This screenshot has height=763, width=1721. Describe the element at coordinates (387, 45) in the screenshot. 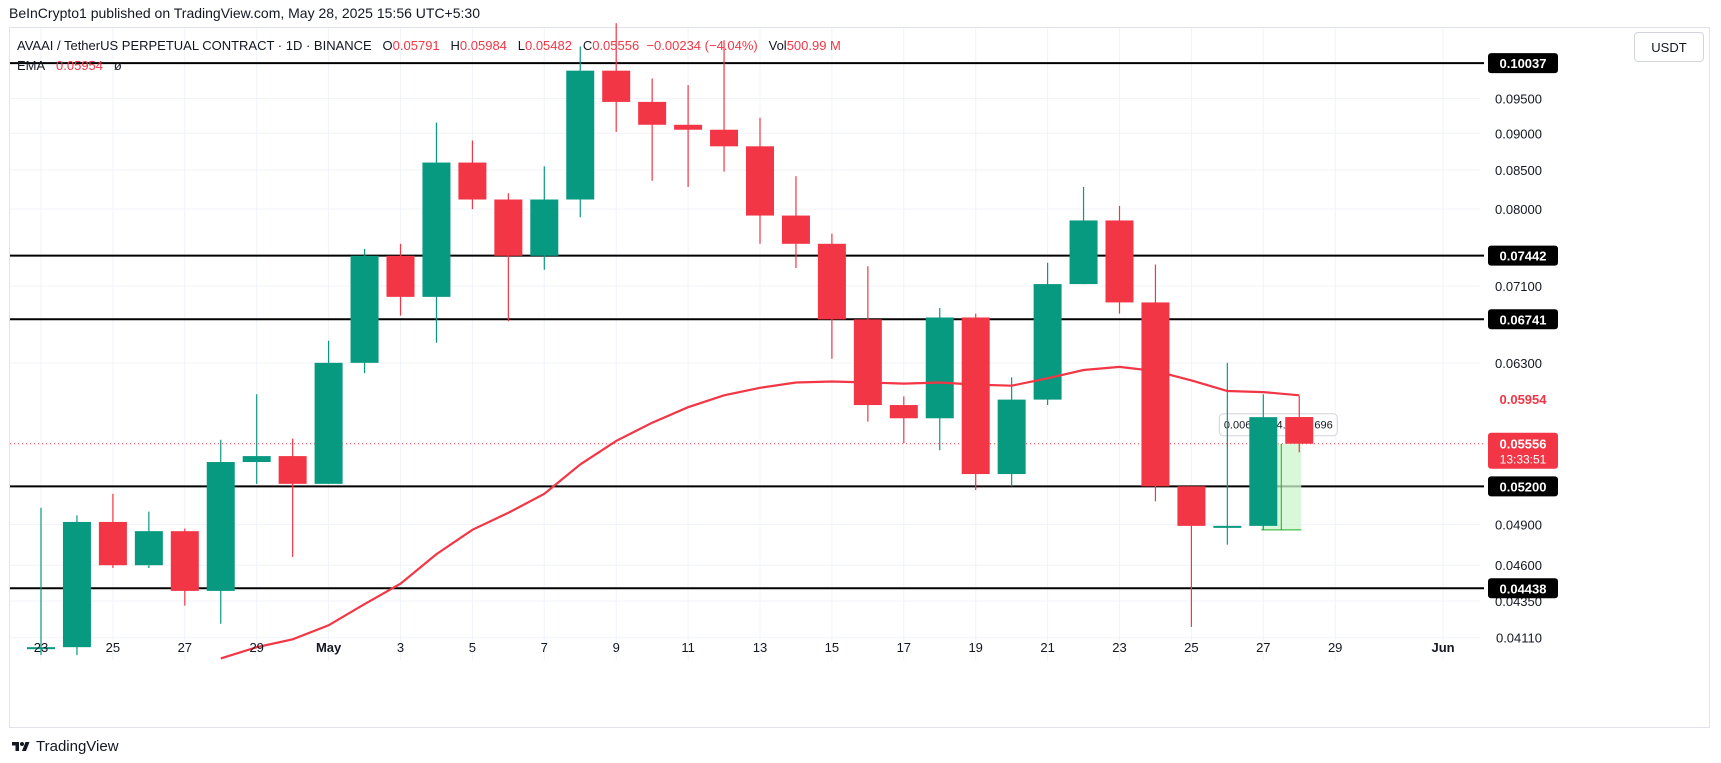

I see `open-label: O` at that location.